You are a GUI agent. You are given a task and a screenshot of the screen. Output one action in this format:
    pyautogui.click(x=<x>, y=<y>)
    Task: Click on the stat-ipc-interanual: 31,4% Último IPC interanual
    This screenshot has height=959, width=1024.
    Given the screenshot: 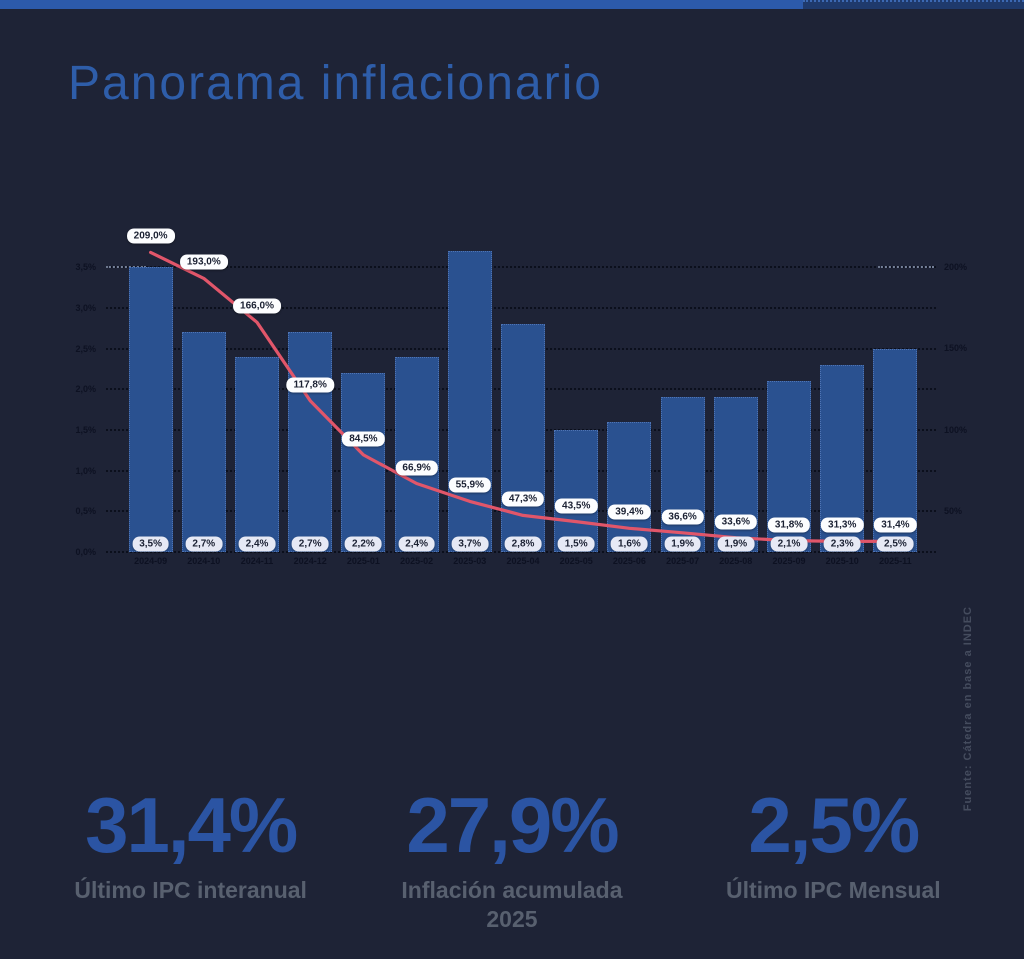 What is the action you would take?
    pyautogui.click(x=190, y=860)
    